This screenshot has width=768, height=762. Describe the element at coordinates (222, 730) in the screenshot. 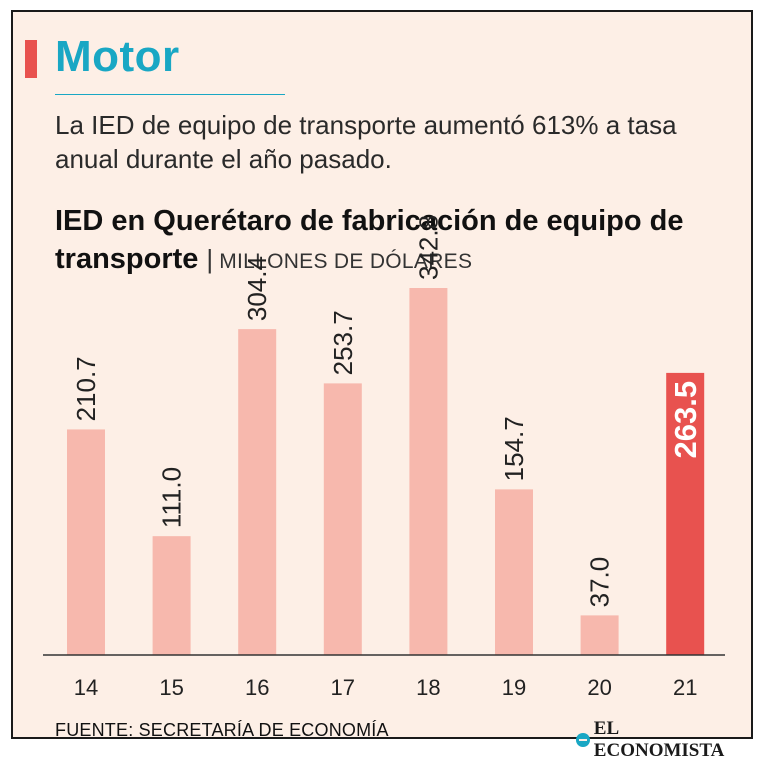

I see `source-note: FUENTE: SECRETARÍA DE ECONOMÍA` at that location.